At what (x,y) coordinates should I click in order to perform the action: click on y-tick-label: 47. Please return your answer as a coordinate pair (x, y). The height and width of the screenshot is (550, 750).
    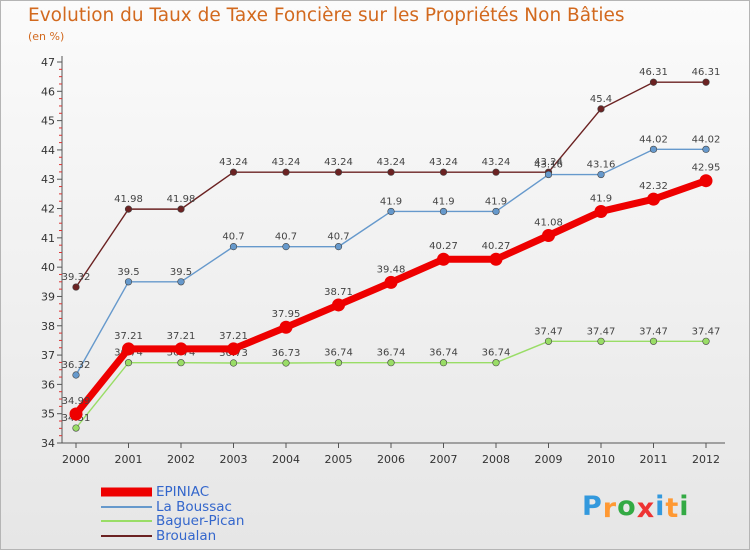
    Looking at the image, I should click on (48, 62).